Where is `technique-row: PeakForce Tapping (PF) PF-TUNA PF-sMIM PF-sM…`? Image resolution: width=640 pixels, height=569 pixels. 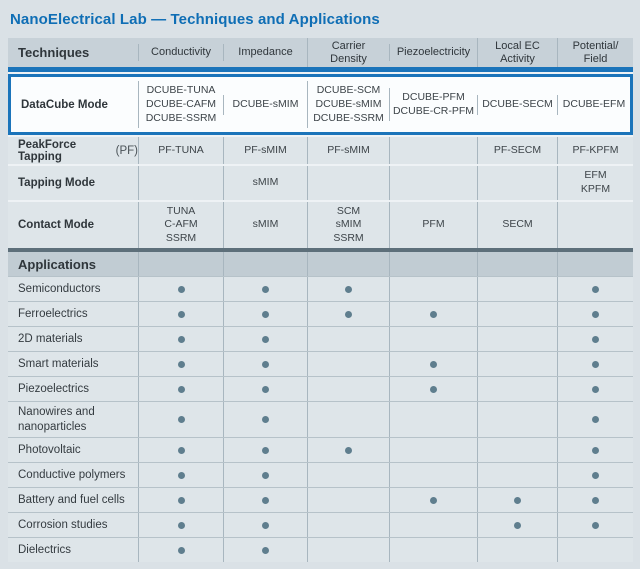
technique-row: PeakForce Tapping (PF) PF-TUNA PF-sMIM PF-sM… is located at coordinates (320, 151).